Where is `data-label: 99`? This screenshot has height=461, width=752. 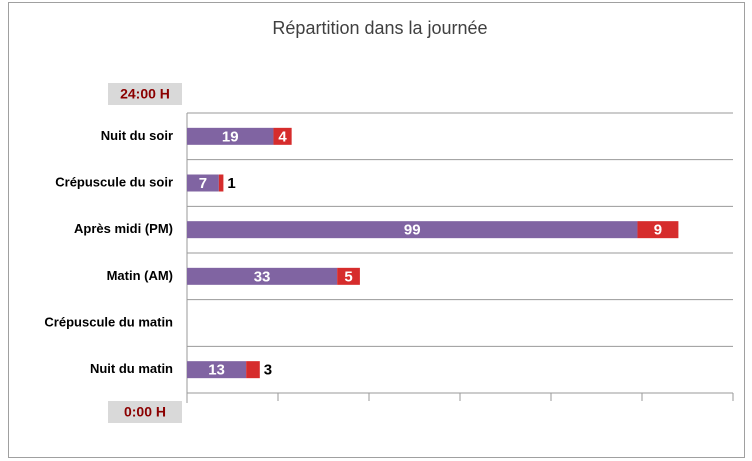
data-label: 99 is located at coordinates (412, 230).